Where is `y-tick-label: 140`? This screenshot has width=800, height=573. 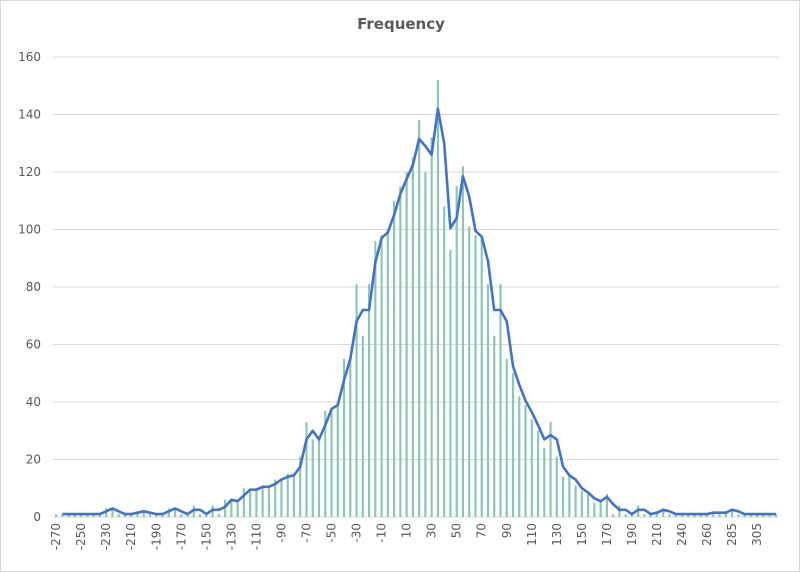
y-tick-label: 140 is located at coordinates (29, 115).